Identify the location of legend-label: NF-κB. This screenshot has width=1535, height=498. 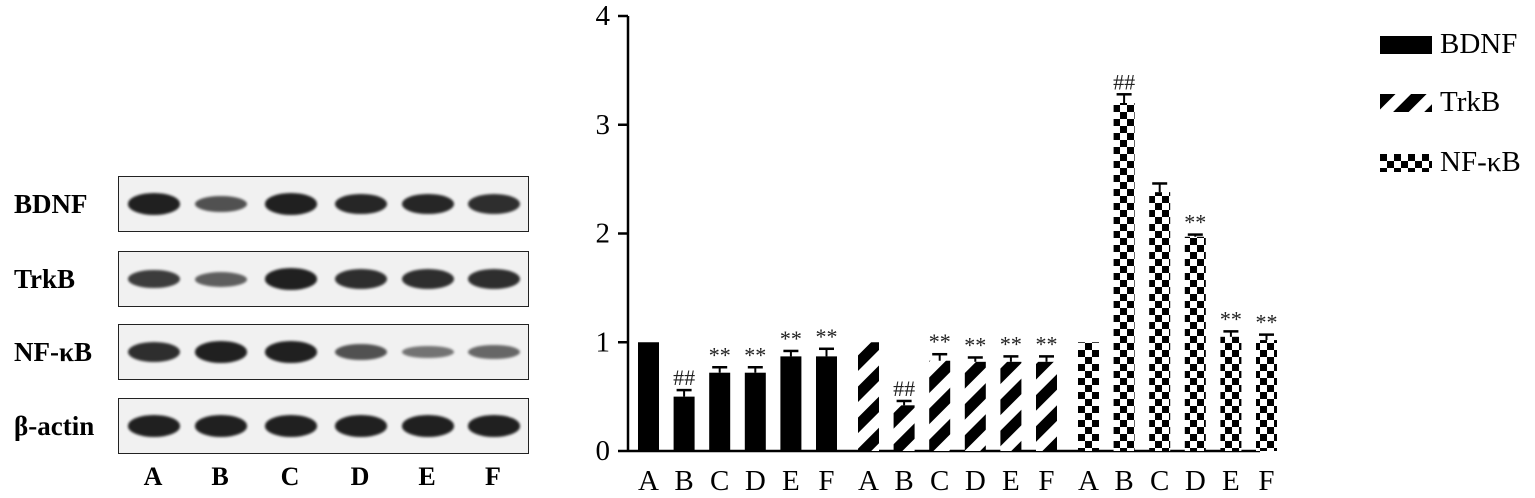
(1480, 162).